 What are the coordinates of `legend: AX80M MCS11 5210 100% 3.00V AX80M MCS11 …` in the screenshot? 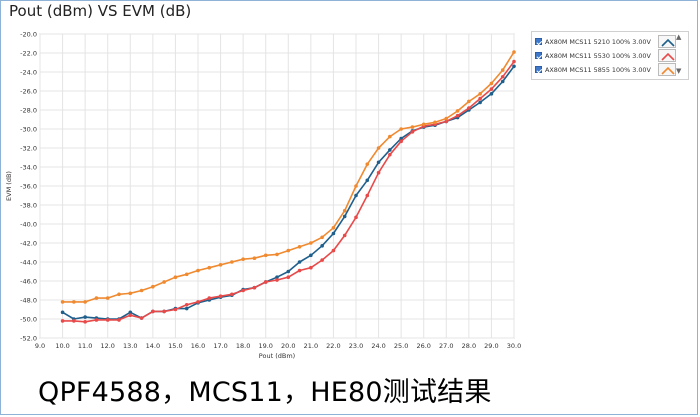 It's located at (610, 55).